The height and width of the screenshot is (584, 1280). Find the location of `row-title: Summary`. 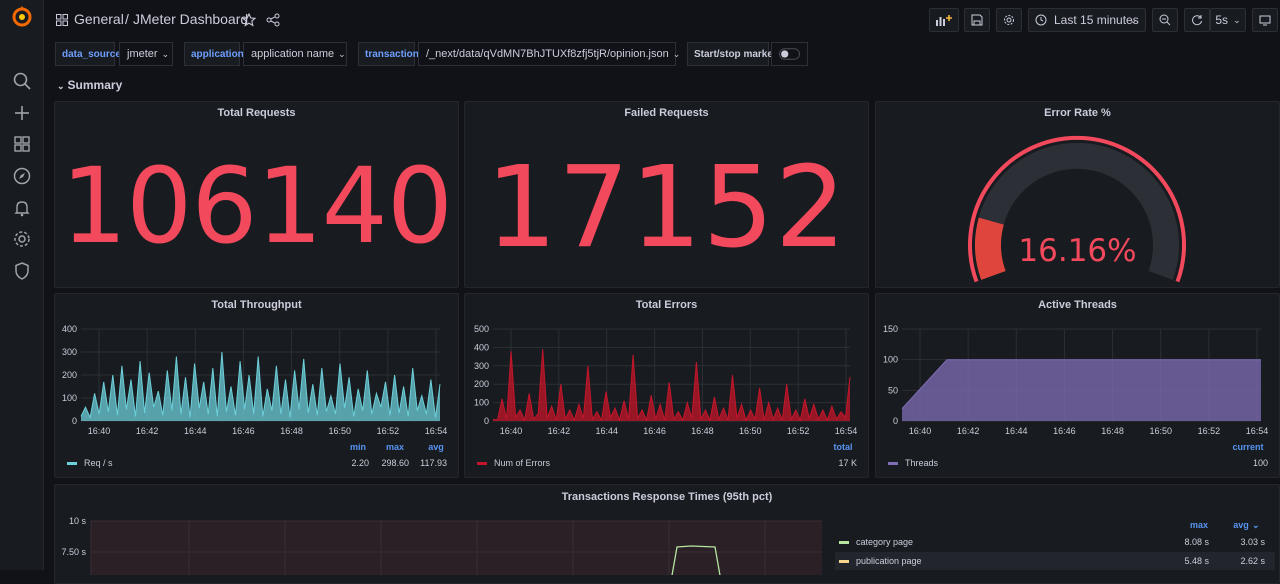

row-title: Summary is located at coordinates (95, 85).